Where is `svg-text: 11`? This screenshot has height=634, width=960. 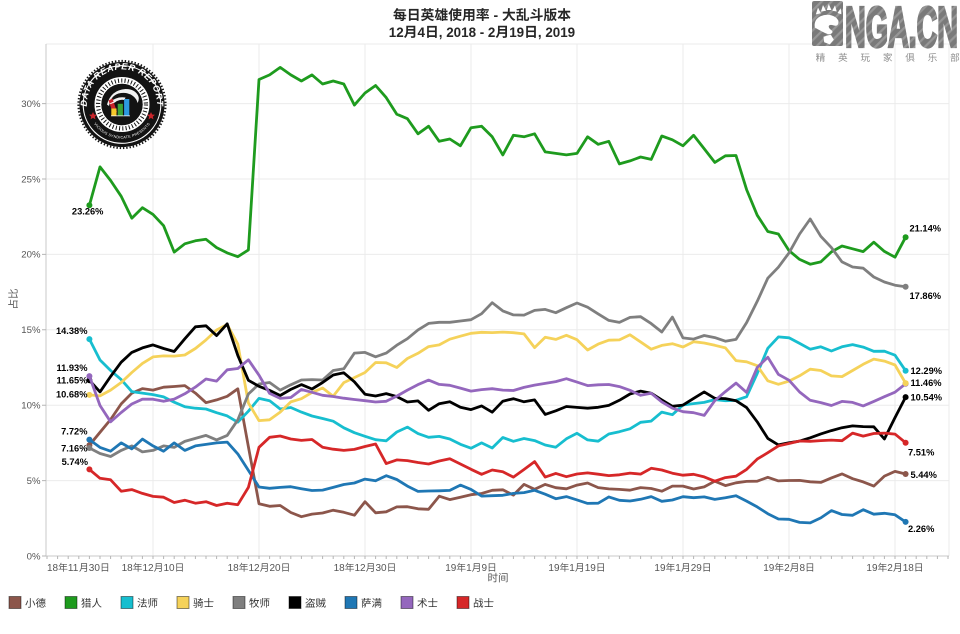 svg-text: 11 is located at coordinates (73, 568).